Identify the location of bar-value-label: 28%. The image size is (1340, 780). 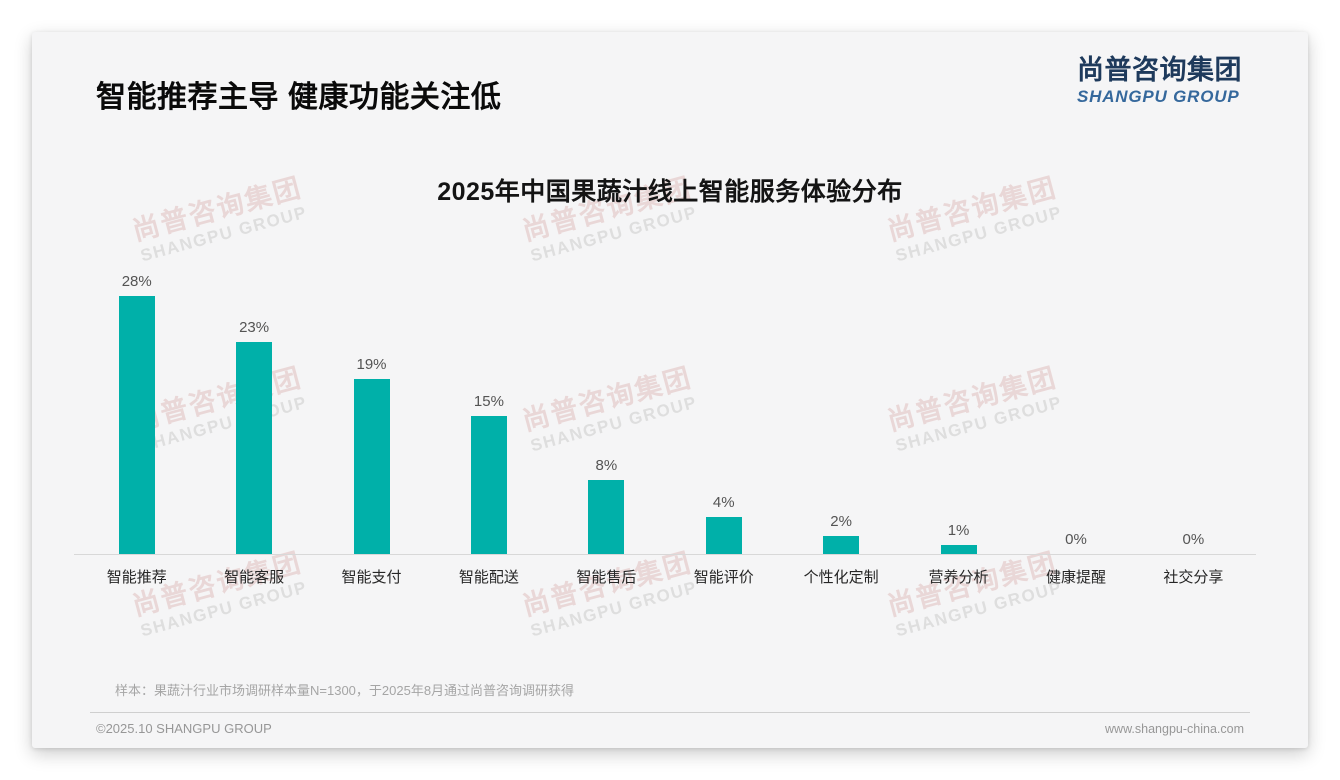
(136, 282).